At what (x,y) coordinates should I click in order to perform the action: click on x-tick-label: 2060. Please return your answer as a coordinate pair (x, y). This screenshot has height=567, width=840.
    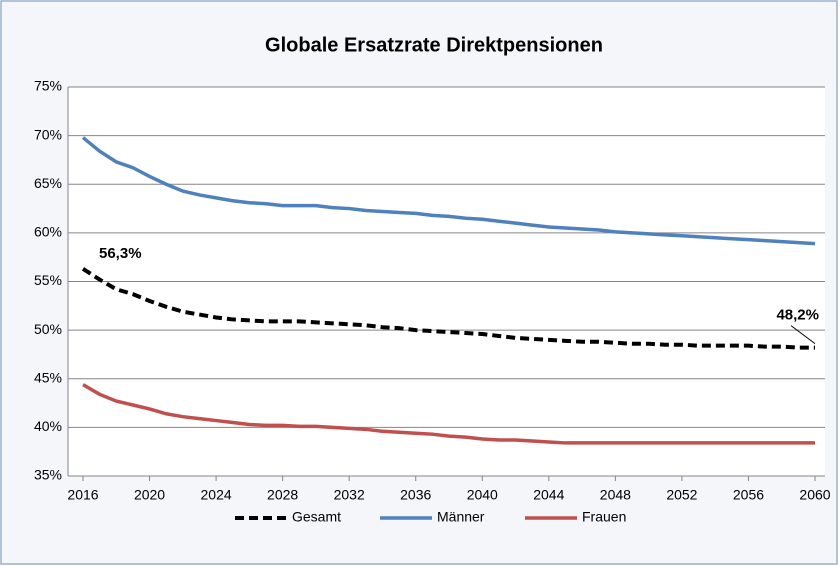
    Looking at the image, I should click on (814, 495).